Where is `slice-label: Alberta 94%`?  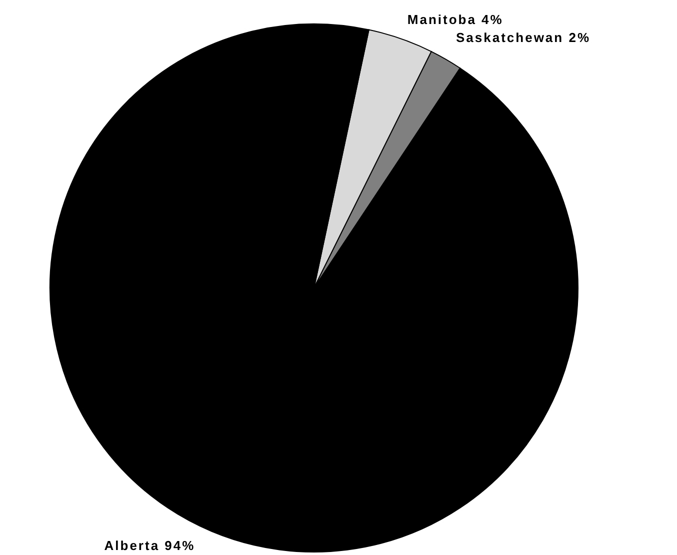 slice-label: Alberta 94% is located at coordinates (150, 545).